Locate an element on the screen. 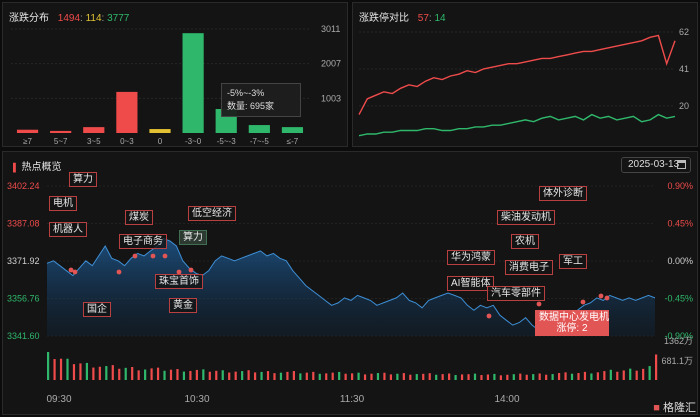  tag-xiaofei: 消费电子 is located at coordinates (529, 267).